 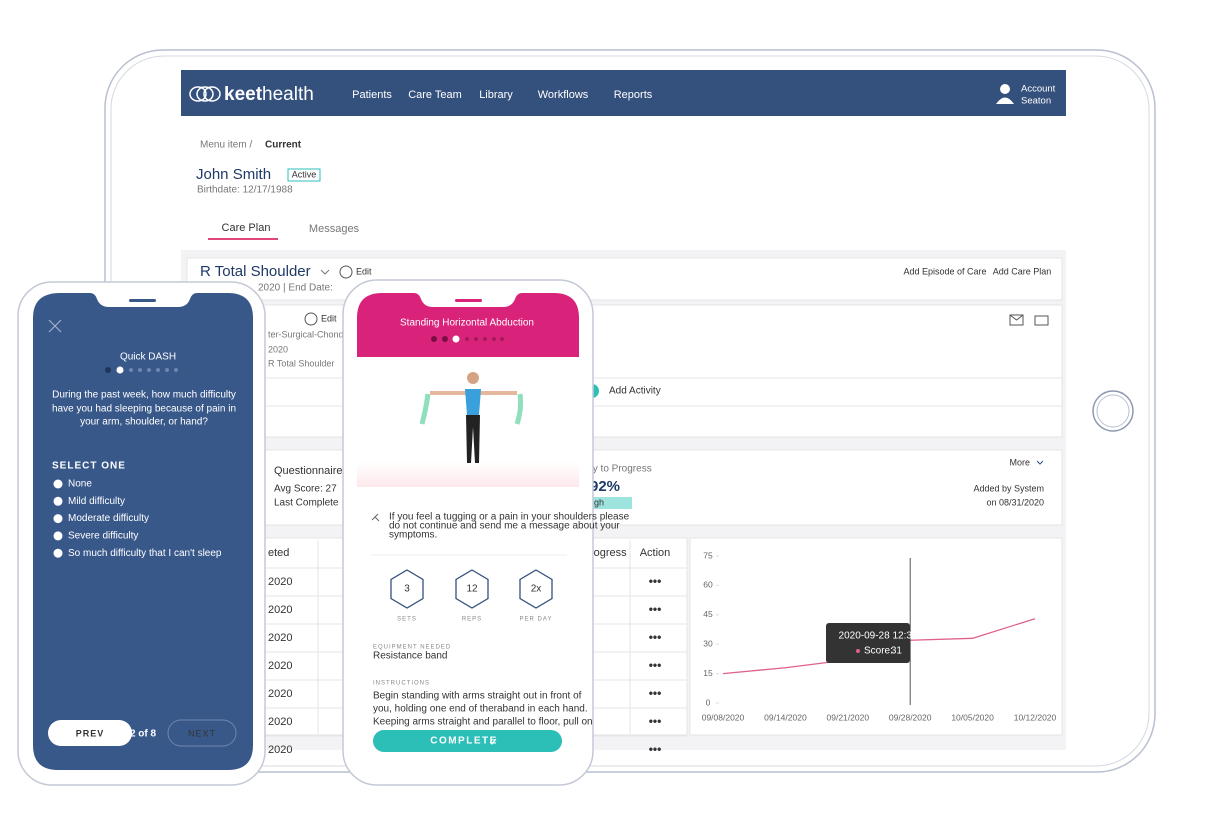 I want to click on episode-dates: 2020 | End Date:, so click(x=295, y=288).